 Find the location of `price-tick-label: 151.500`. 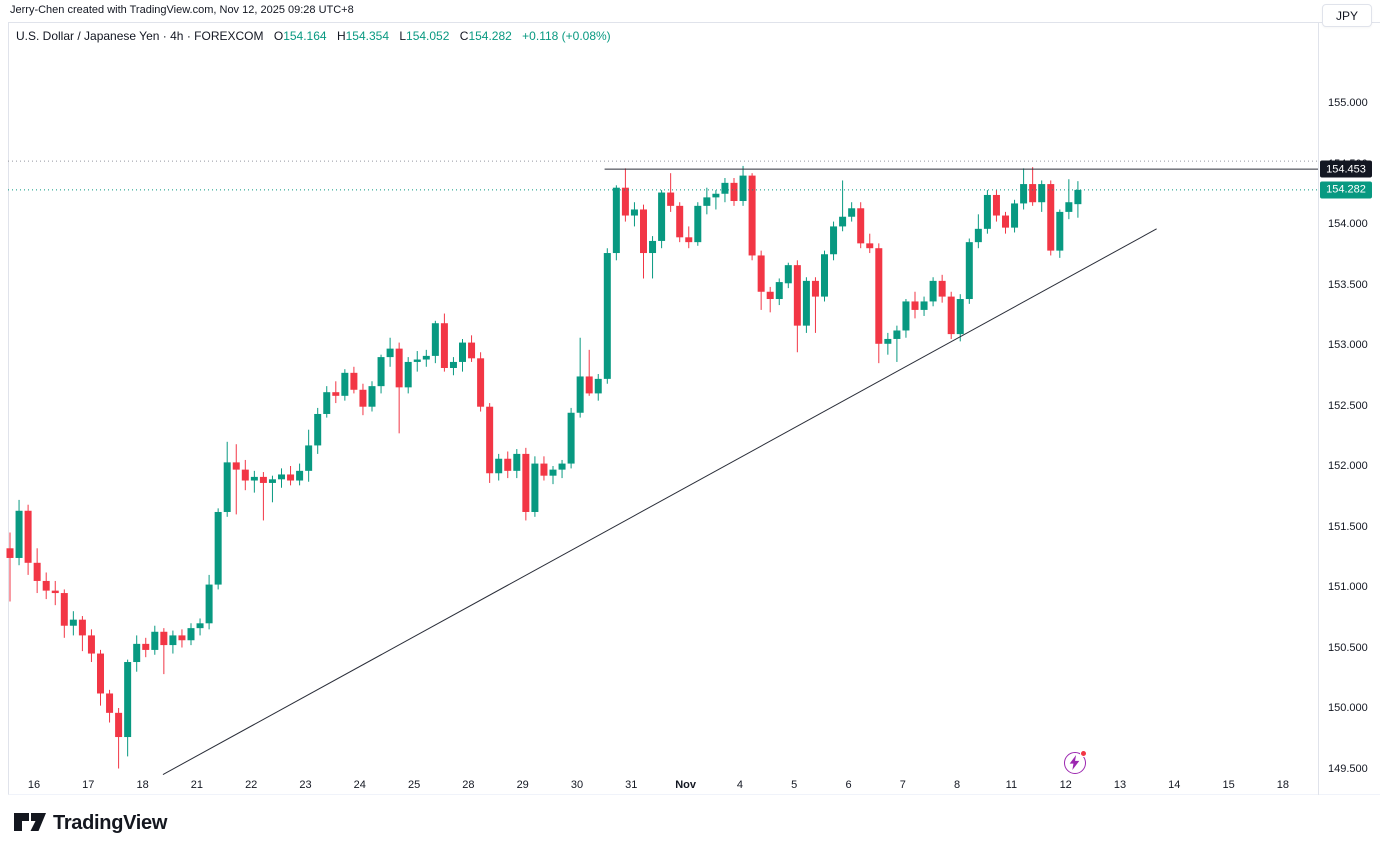

price-tick-label: 151.500 is located at coordinates (1348, 526).